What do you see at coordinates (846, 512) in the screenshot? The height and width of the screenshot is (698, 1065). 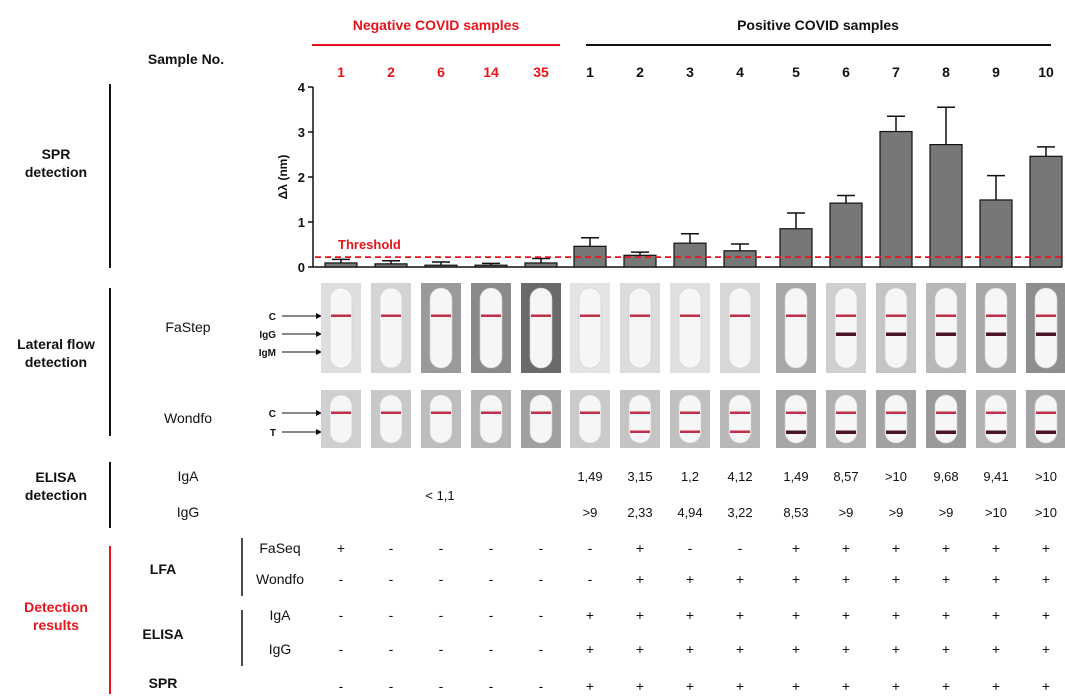 I see `elisa-value: >9` at bounding box center [846, 512].